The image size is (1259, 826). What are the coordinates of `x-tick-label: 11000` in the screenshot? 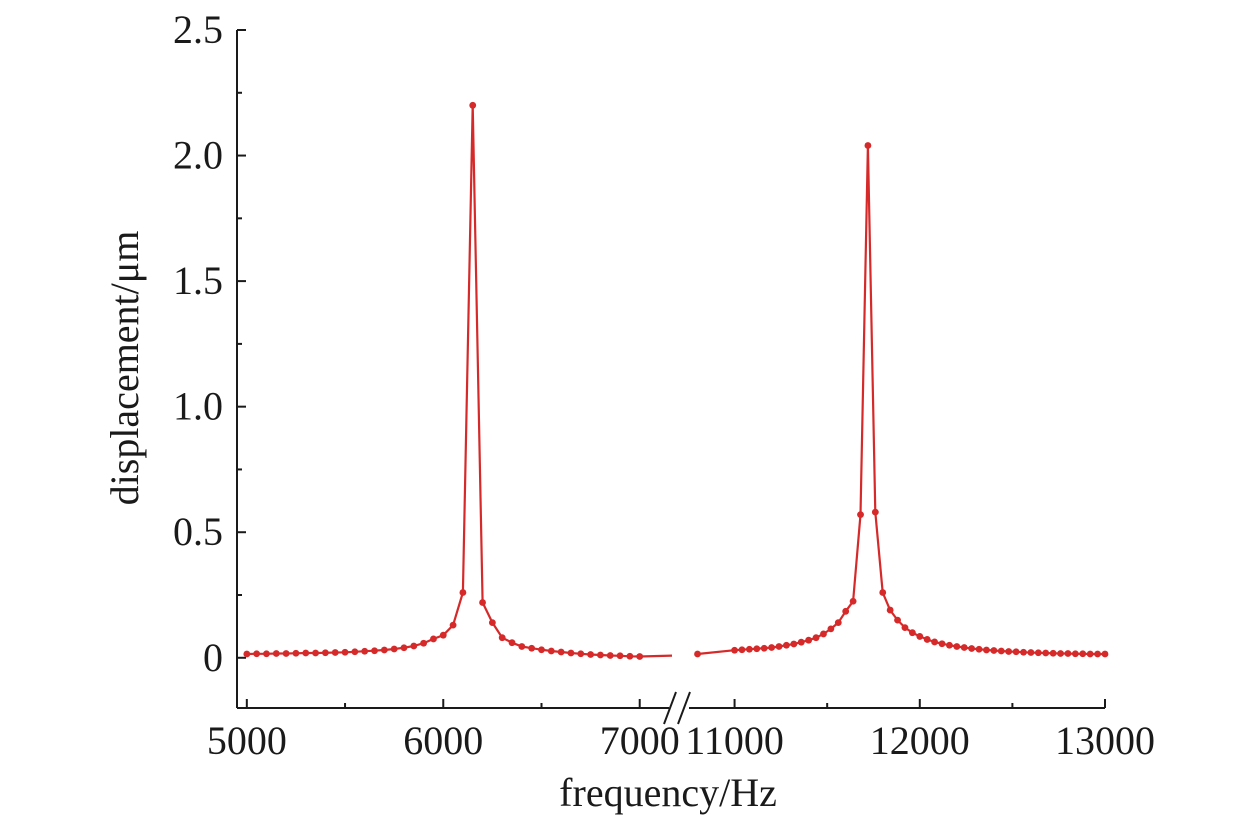 It's located at (734, 740).